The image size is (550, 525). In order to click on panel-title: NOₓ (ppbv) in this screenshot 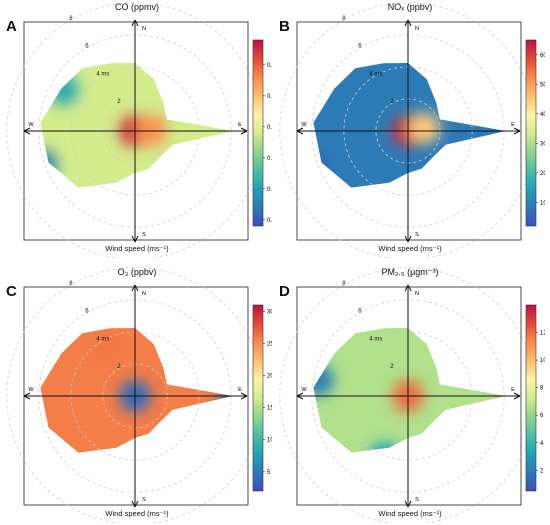, I will do `click(410, 7)`.